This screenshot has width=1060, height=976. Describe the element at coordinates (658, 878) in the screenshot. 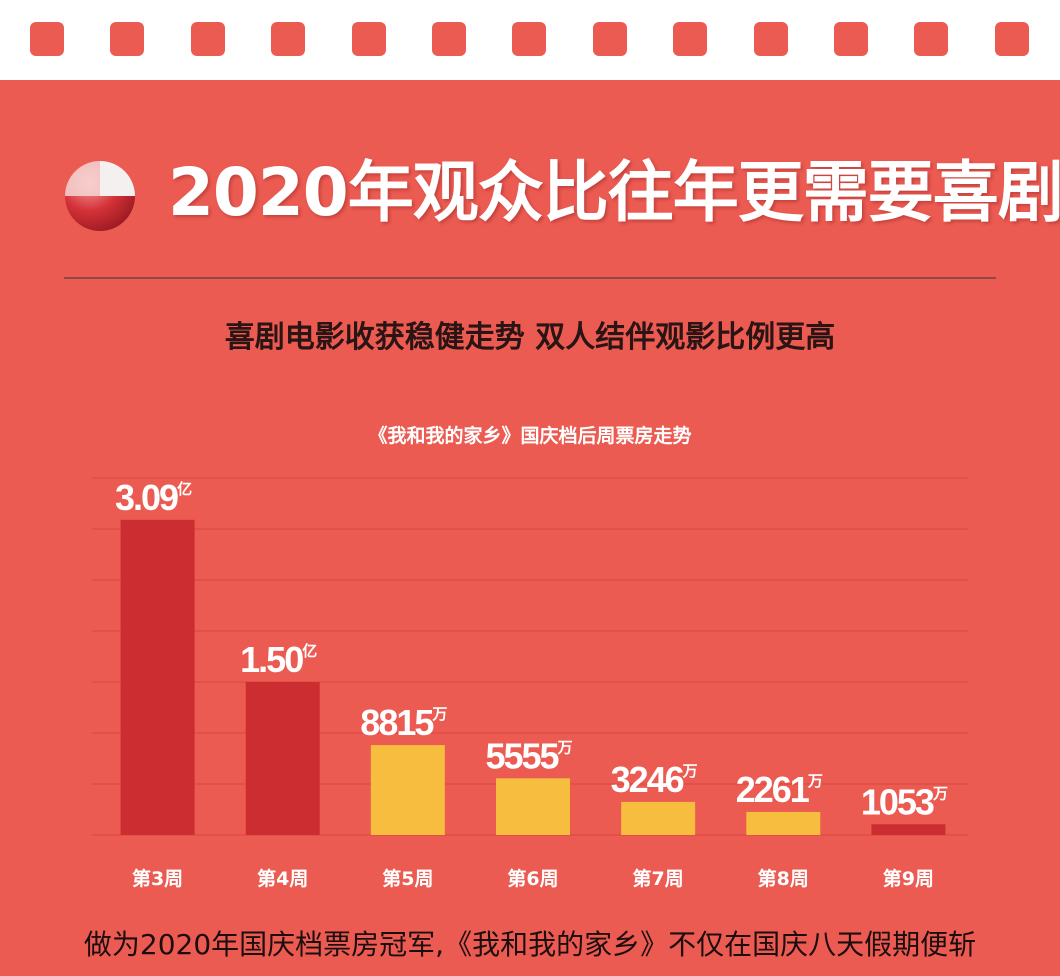

I see `chart-category-label: 第7周` at that location.